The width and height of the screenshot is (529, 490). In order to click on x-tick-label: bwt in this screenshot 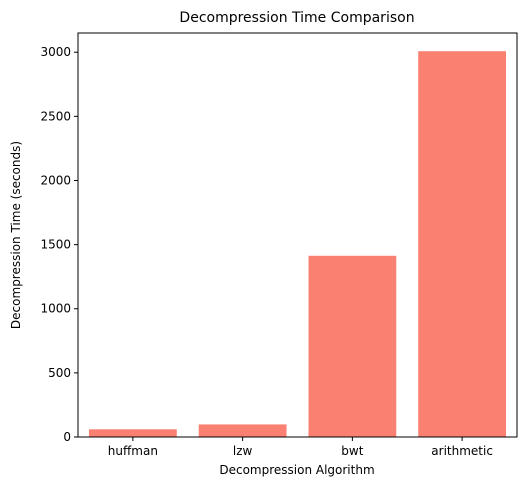, I will do `click(352, 451)`.